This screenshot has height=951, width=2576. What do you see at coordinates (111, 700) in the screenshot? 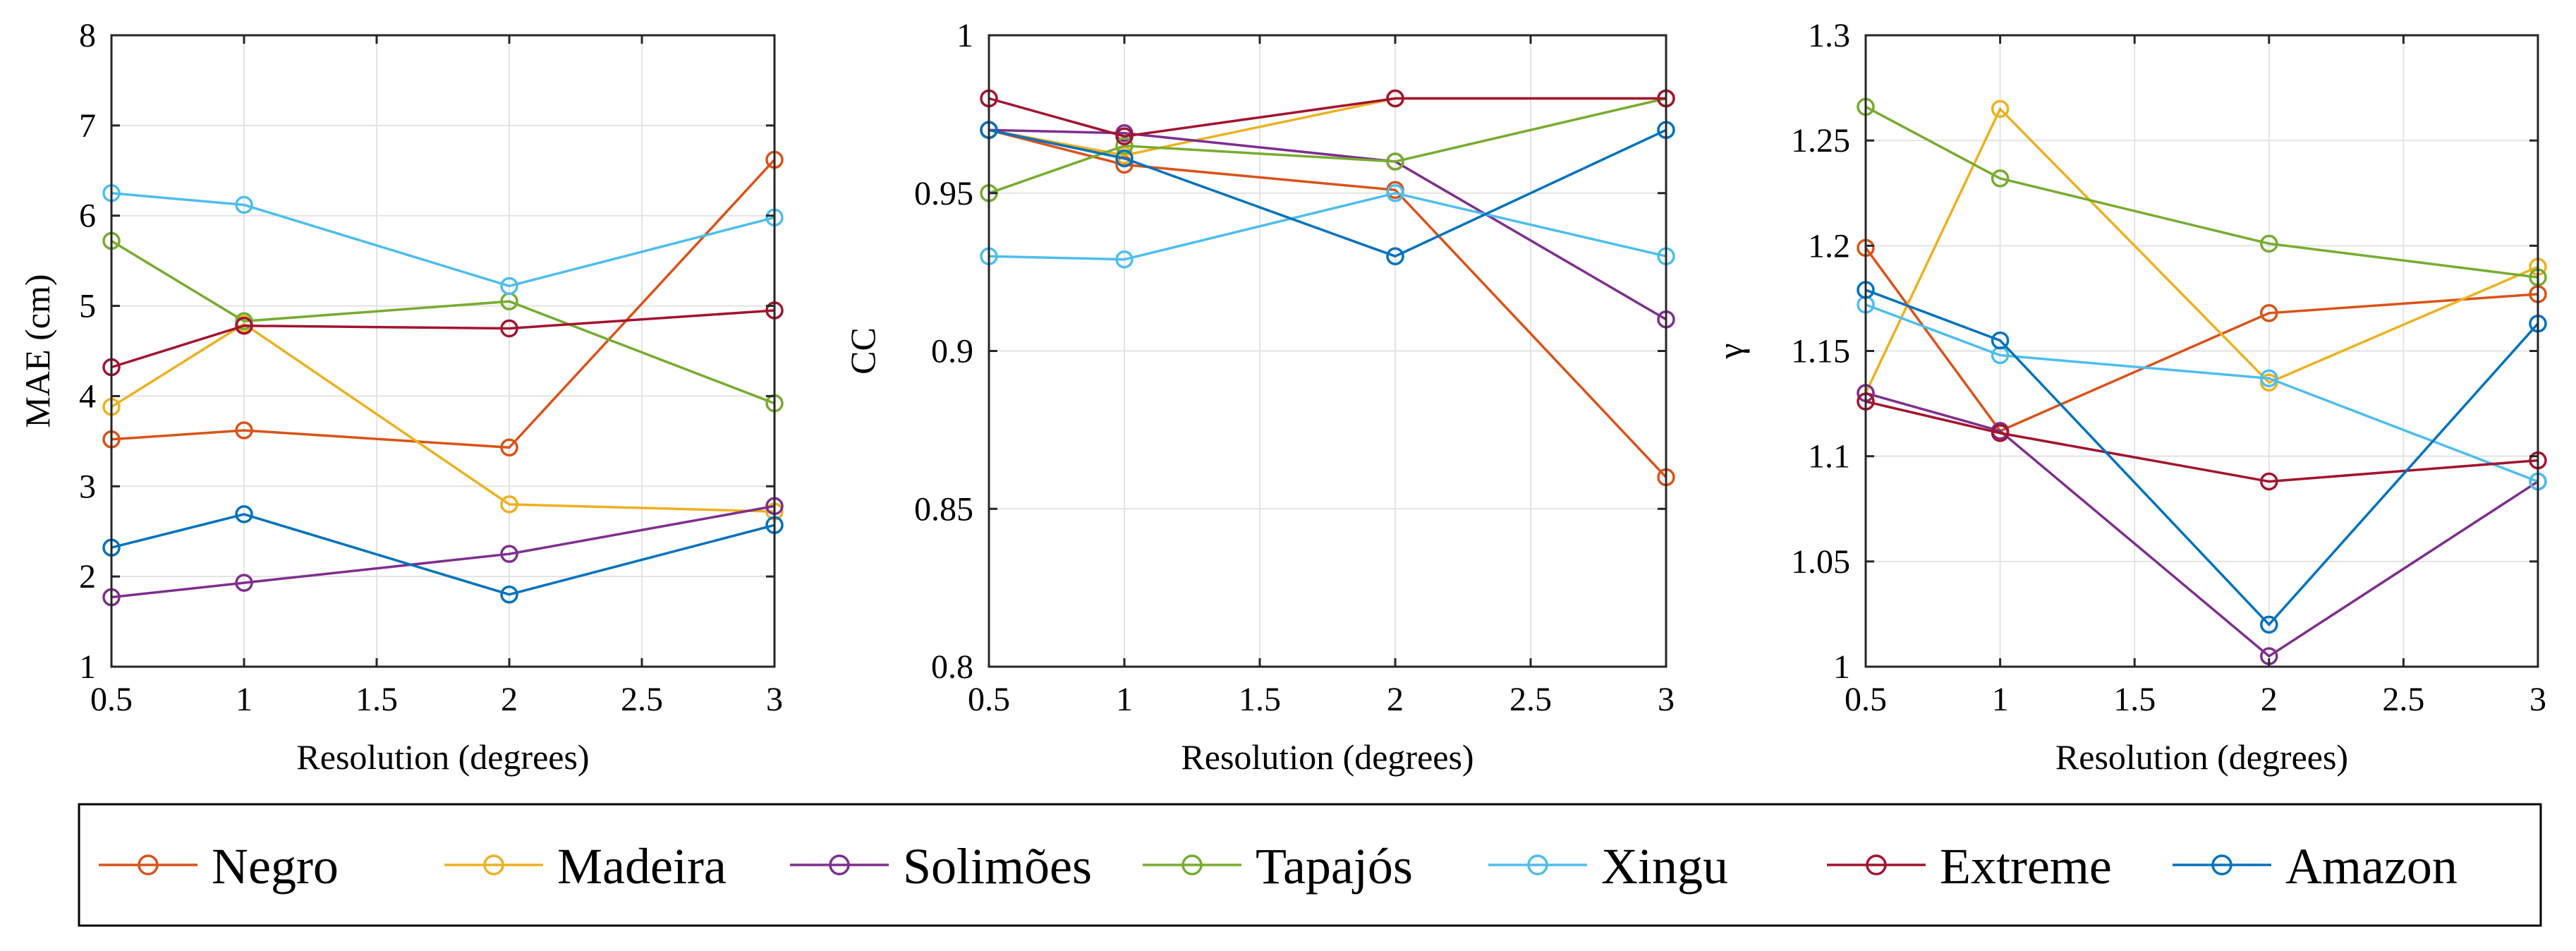
I see `mae-x-tick-label: 0.5` at bounding box center [111, 700].